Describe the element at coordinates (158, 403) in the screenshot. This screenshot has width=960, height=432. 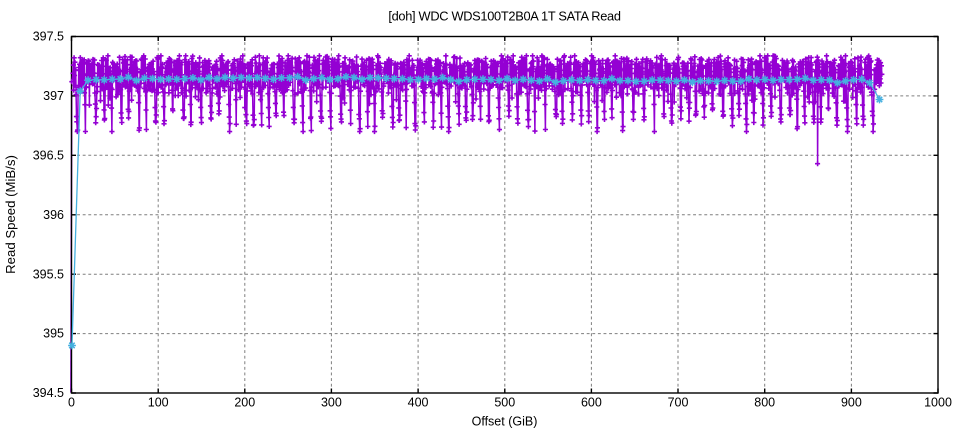
I see `svg-text: 100` at that location.